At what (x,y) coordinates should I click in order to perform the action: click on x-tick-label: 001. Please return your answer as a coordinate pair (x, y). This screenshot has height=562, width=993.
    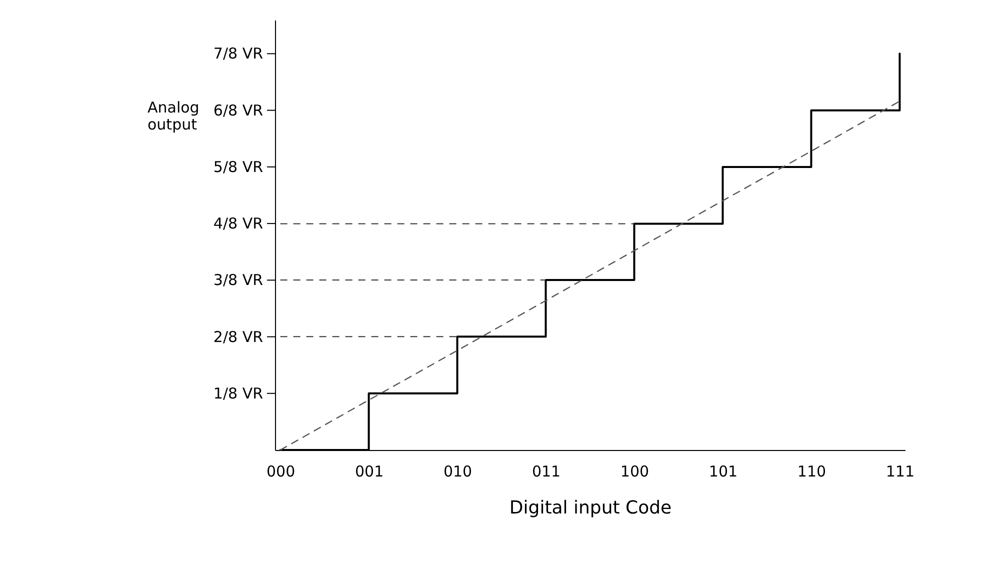
    Looking at the image, I should click on (369, 471).